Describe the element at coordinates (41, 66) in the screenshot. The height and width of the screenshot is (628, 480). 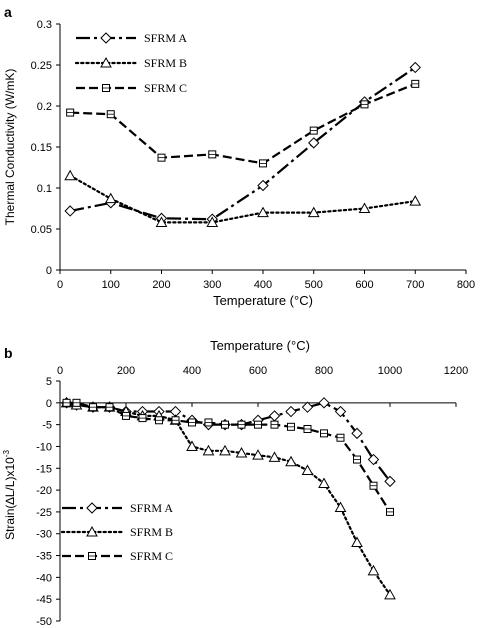
I see `y-tick-label: 0.25` at that location.